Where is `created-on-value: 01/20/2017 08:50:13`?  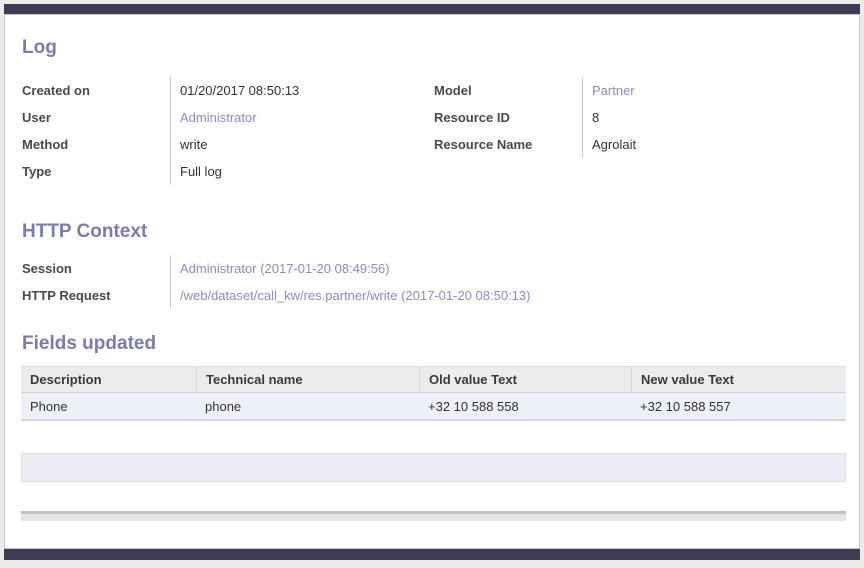
created-on-value: 01/20/2017 08:50:13 is located at coordinates (300, 90).